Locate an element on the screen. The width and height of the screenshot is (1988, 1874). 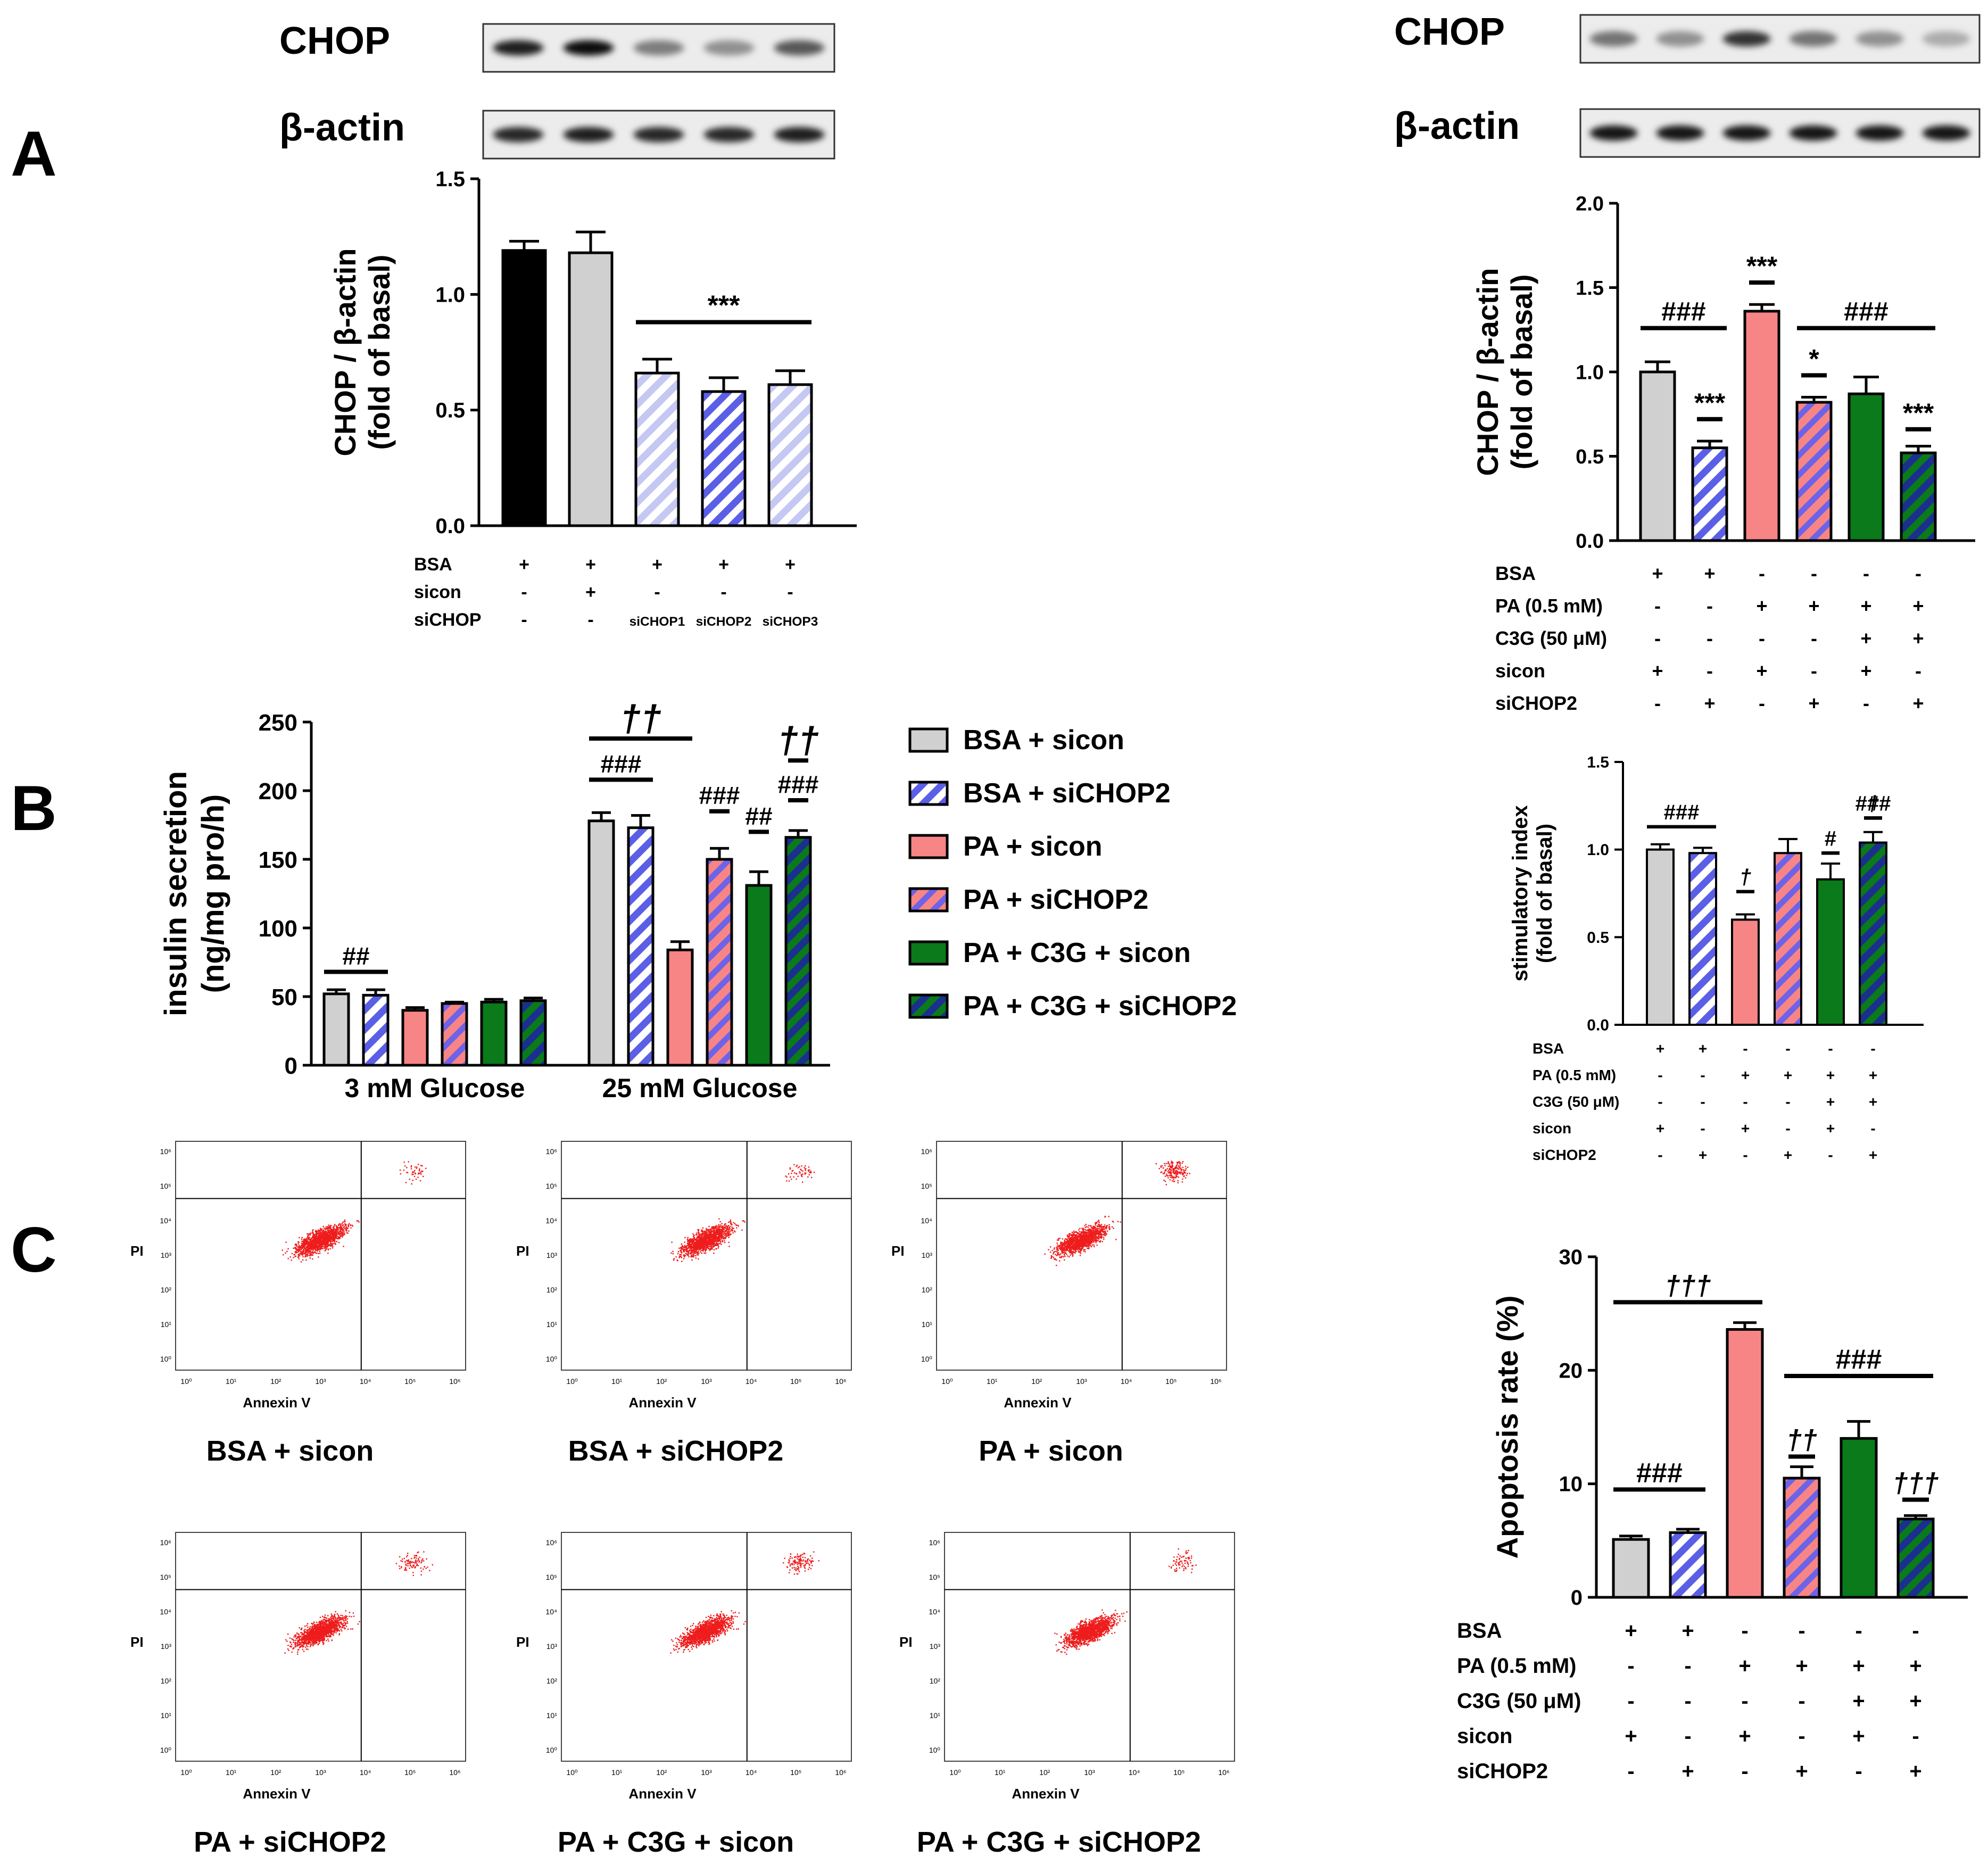
y-axis-label: insulin secretion is located at coordinates (176, 893).